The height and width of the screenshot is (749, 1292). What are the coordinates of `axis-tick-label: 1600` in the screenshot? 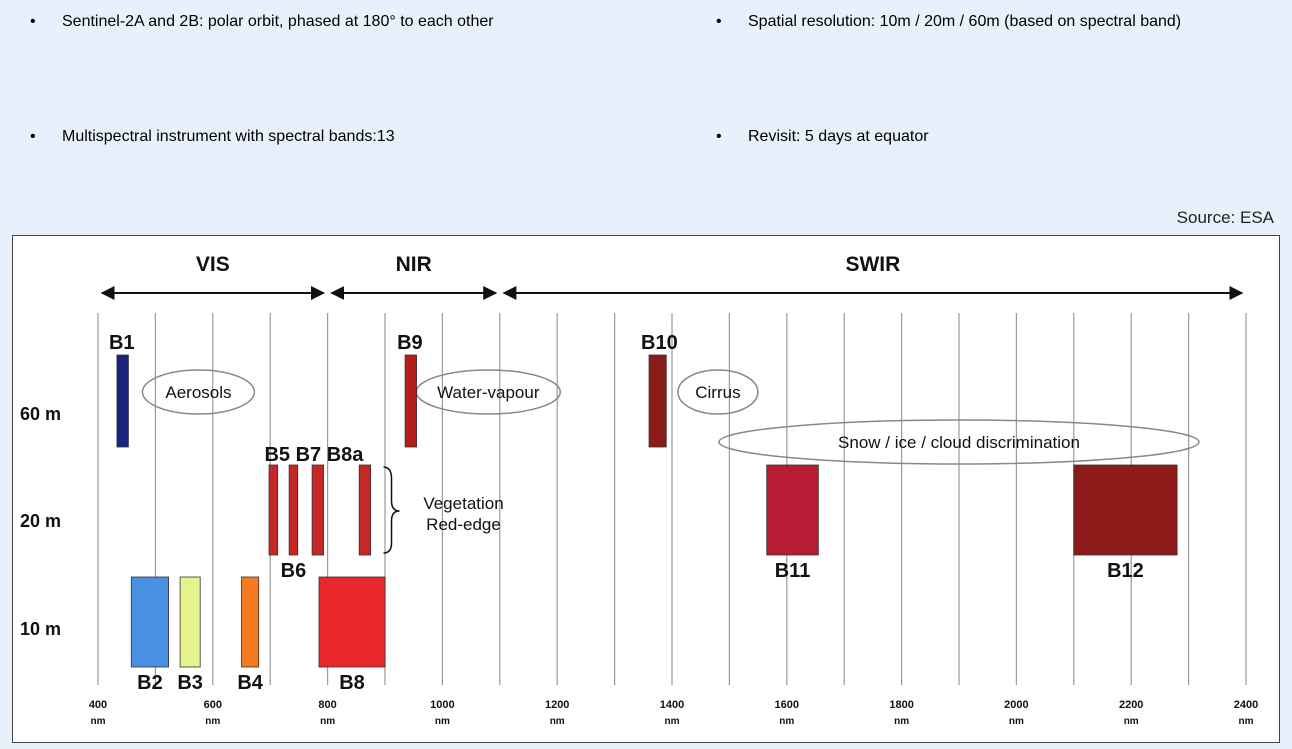 It's located at (787, 705).